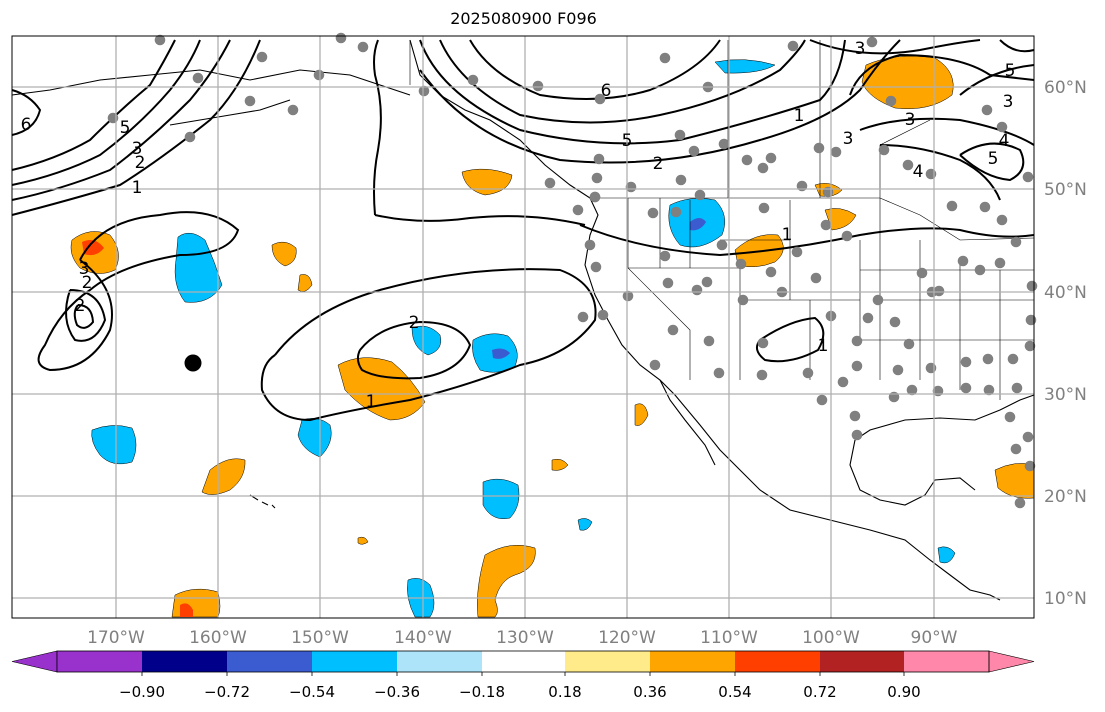  What do you see at coordinates (501, 353) in the screenshot?
I see `strong-negative-patch` at bounding box center [501, 353].